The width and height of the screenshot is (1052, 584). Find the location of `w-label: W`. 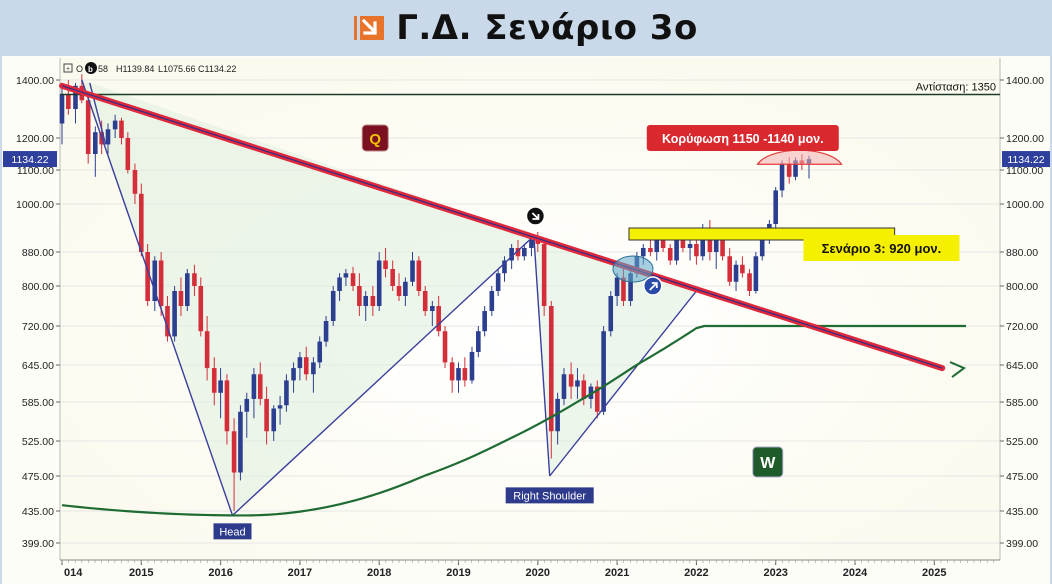

w-label: W is located at coordinates (768, 463).